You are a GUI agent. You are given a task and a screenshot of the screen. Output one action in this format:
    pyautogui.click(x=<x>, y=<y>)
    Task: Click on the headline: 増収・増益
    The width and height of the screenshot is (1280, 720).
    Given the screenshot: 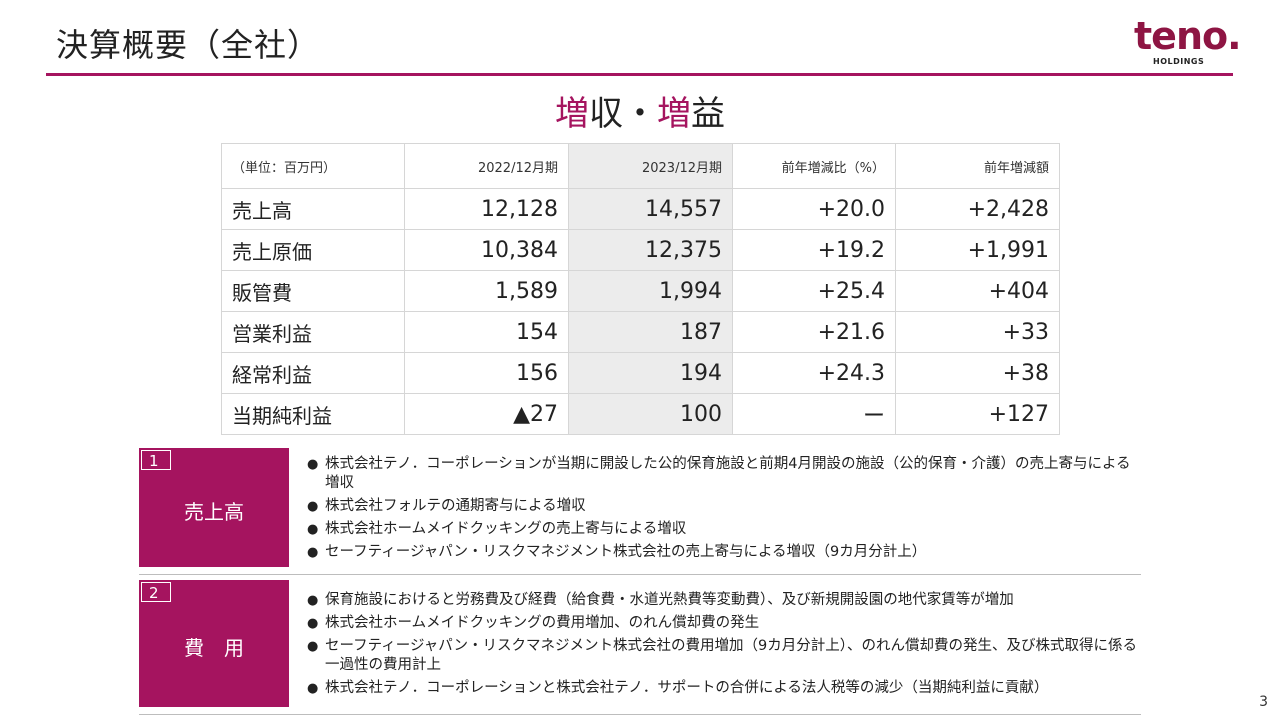 What is the action you would take?
    pyautogui.click(x=640, y=110)
    